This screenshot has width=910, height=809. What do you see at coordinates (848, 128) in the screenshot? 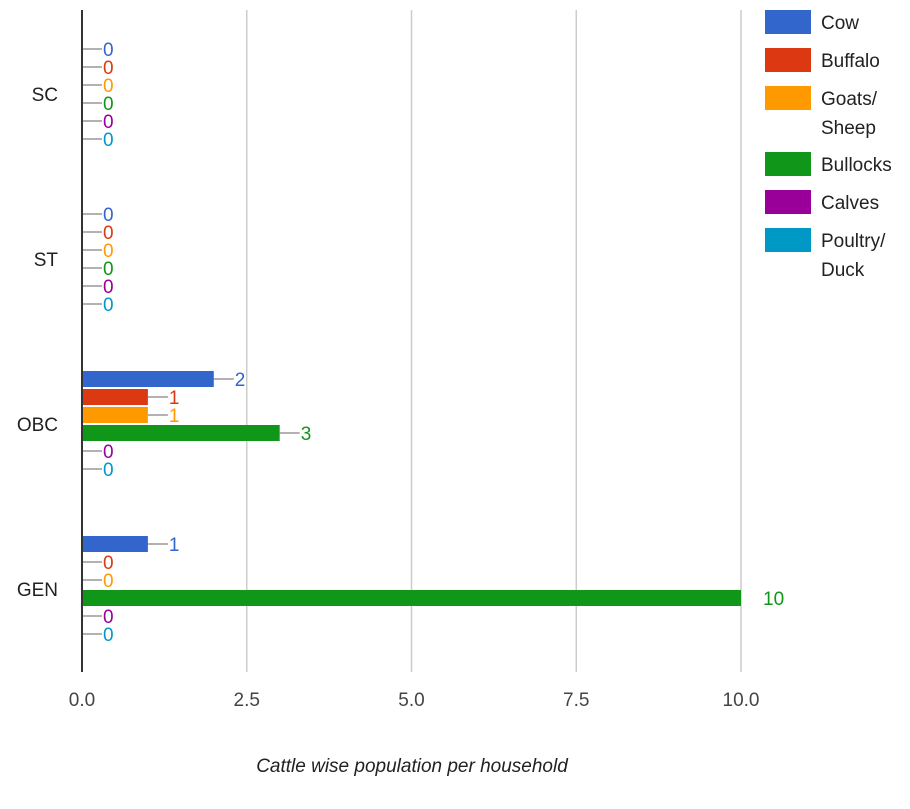
I see `legend-label: Sheep` at bounding box center [848, 128].